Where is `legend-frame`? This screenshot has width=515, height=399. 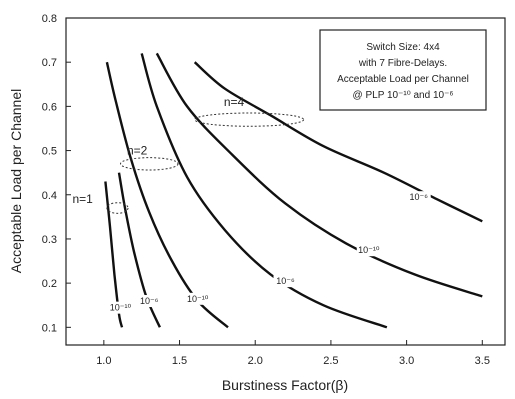 legend-frame is located at coordinates (403, 70).